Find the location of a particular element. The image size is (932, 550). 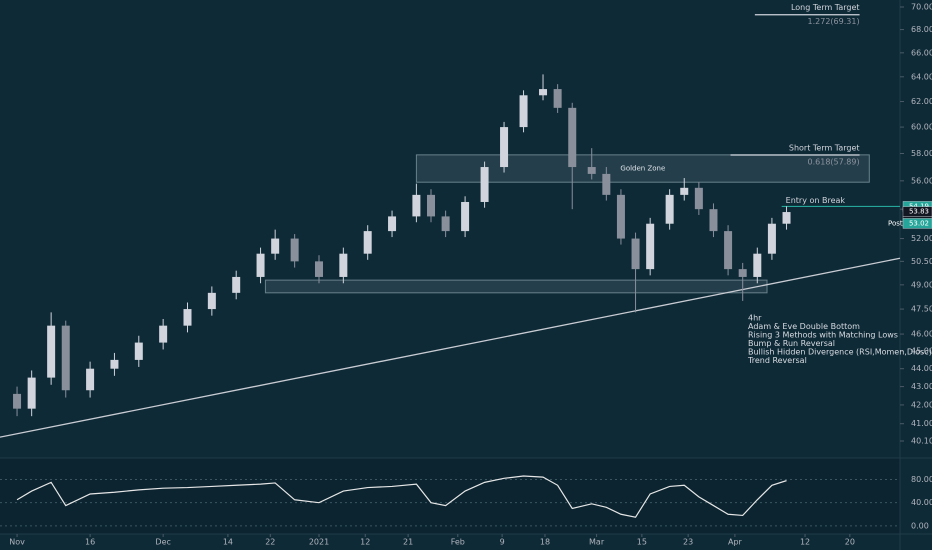

y-tick-label: 44.00 is located at coordinates (921, 368).